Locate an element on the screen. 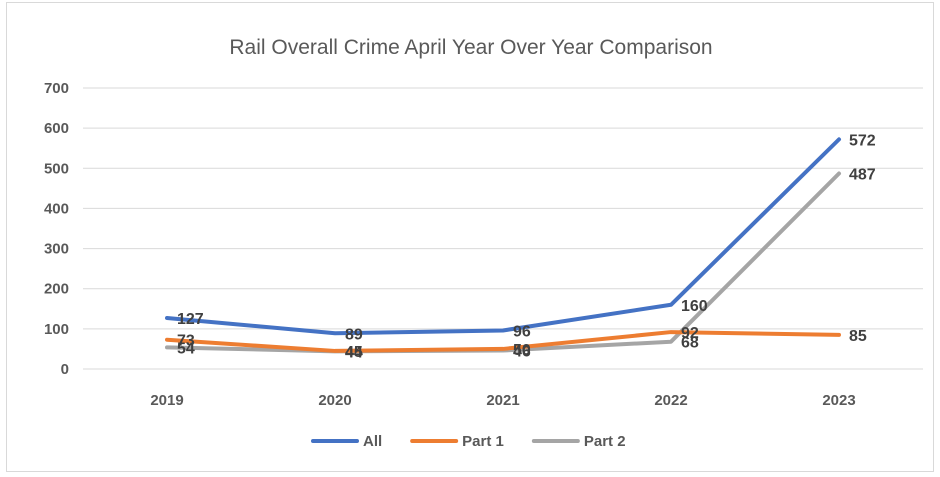 This screenshot has height=477, width=940. y-tick-label: 700 is located at coordinates (56, 88).